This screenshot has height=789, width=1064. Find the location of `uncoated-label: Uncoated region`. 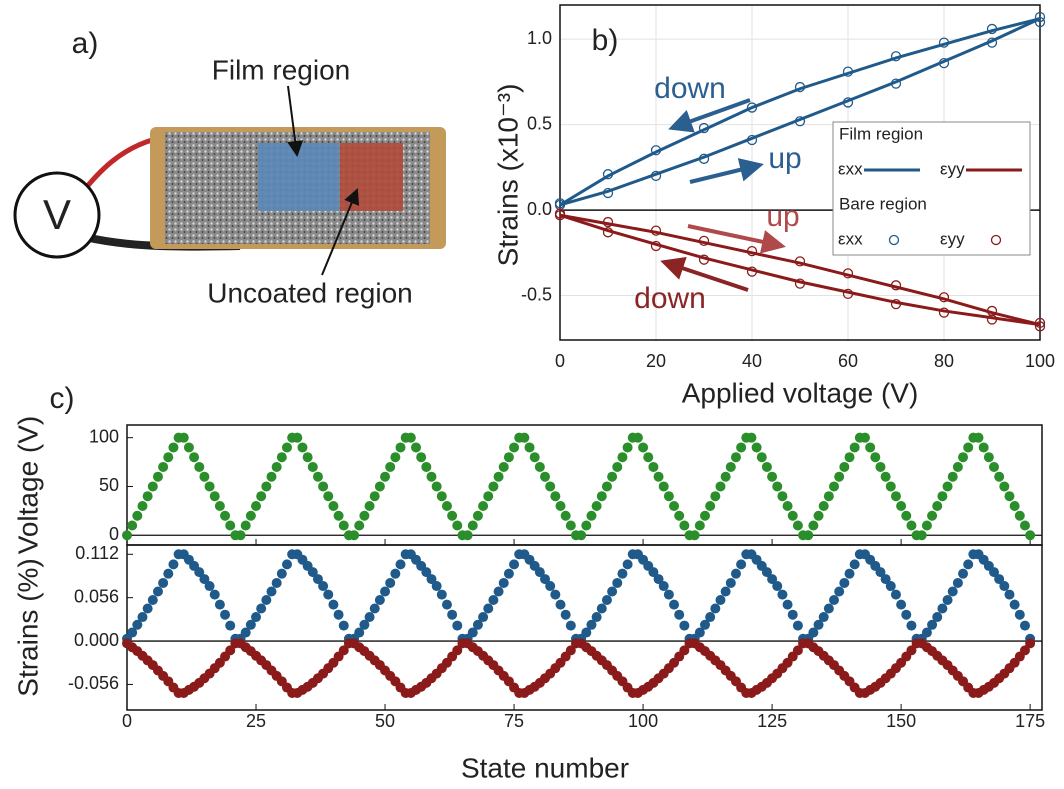

uncoated-label: Uncoated region is located at coordinates (309, 292).